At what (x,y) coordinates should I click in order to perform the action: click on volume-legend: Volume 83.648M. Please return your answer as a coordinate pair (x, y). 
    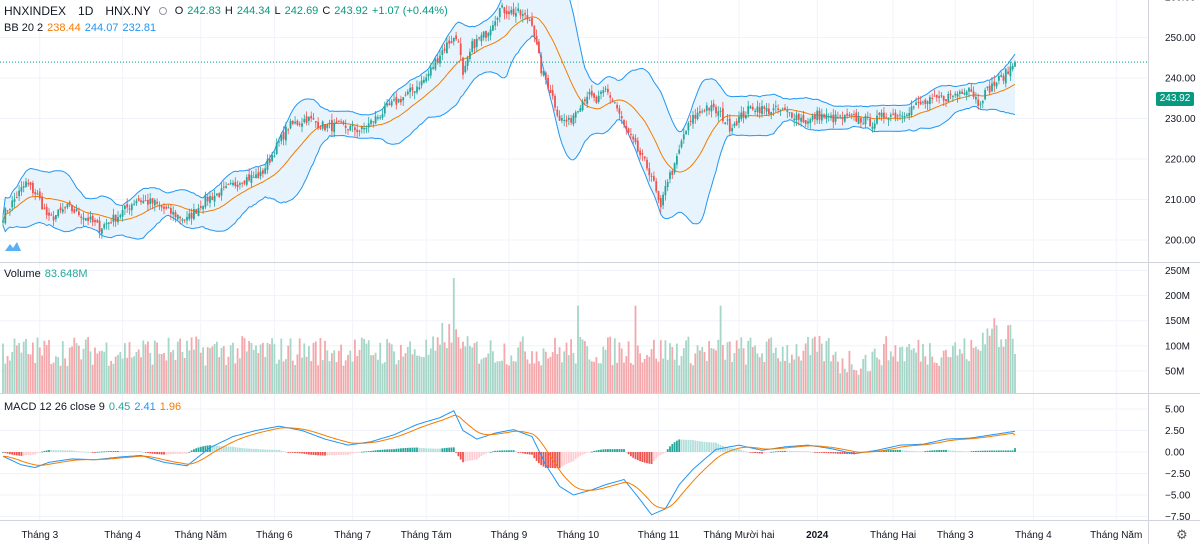
    Looking at the image, I should click on (46, 274).